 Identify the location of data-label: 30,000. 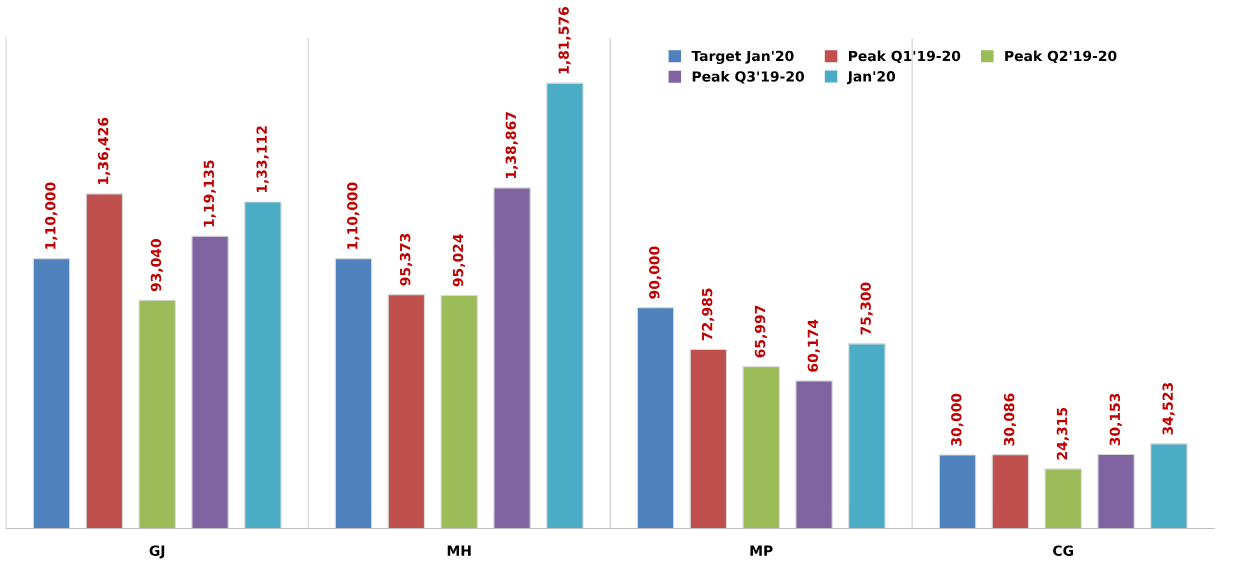
(957, 419).